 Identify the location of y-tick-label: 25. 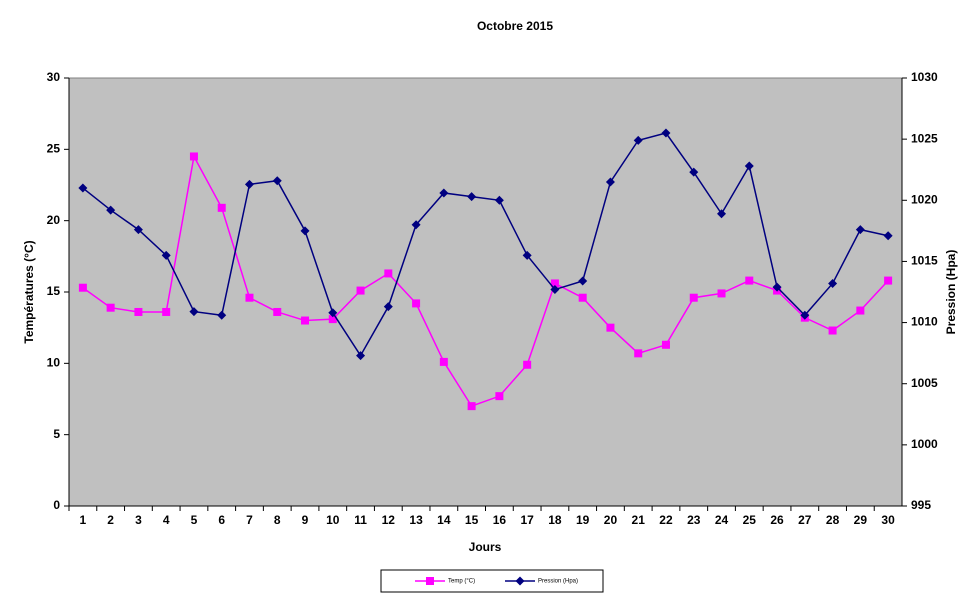
(54, 149).